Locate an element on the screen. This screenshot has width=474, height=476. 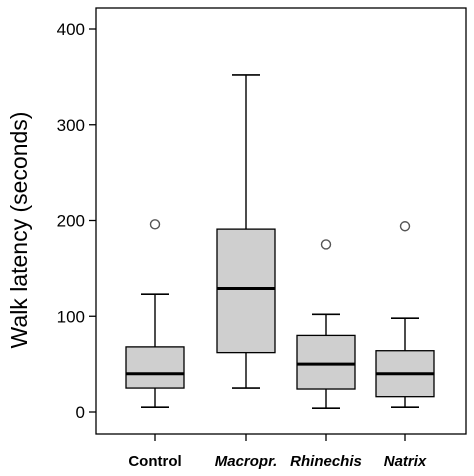
x-axis: Control Macropr. Rhinechis Natrix is located at coordinates (277, 452).